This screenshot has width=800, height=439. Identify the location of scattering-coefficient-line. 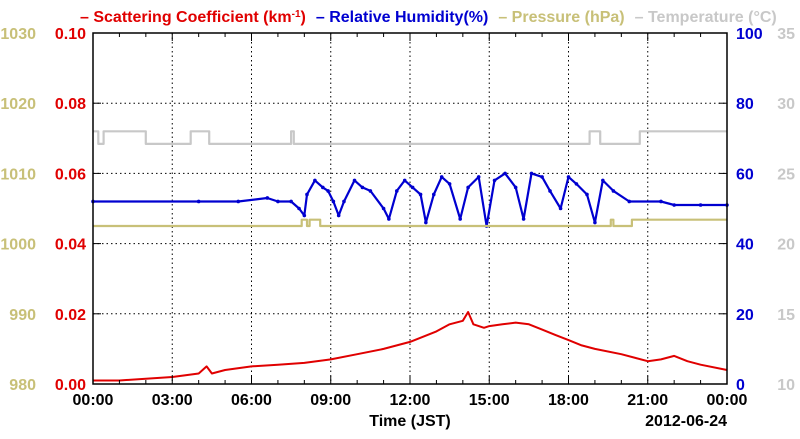
(410, 346).